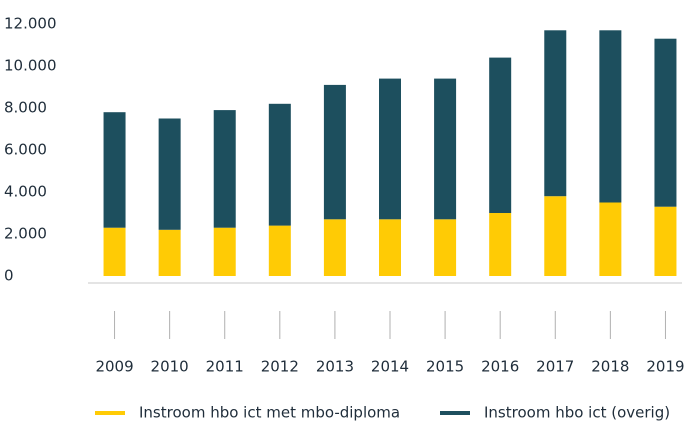 Image resolution: width=686 pixels, height=428 pixels. What do you see at coordinates (225, 367) in the screenshot?
I see `x-tick-label: 2011` at bounding box center [225, 367].